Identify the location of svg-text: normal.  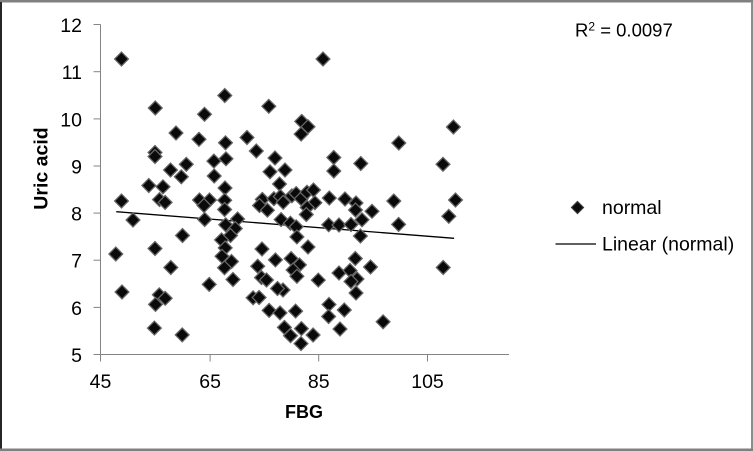
(632, 208).